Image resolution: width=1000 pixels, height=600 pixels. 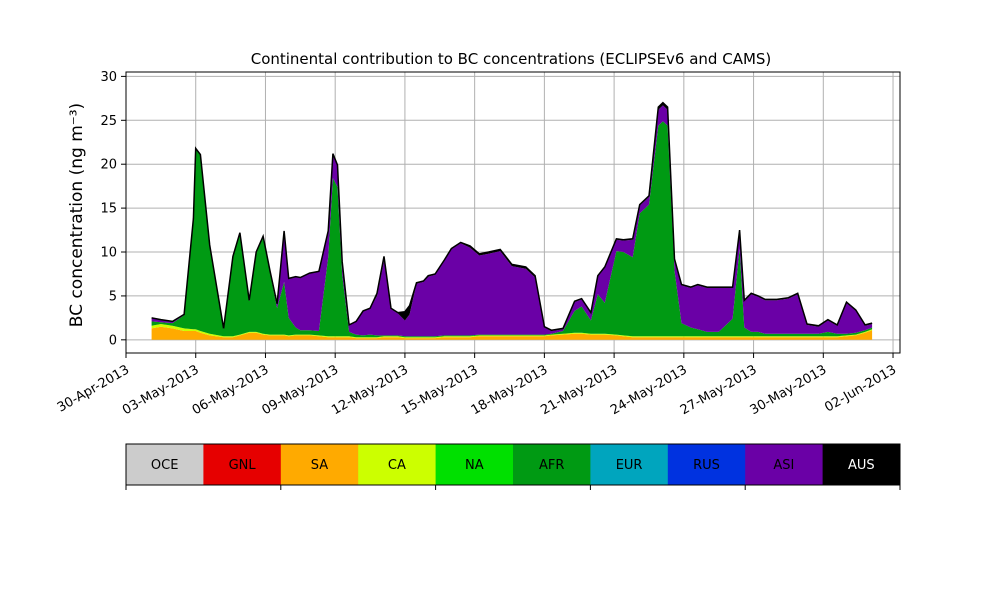 I want to click on y-axis-label: BC concentration (ng m⁻³), so click(x=77, y=215).